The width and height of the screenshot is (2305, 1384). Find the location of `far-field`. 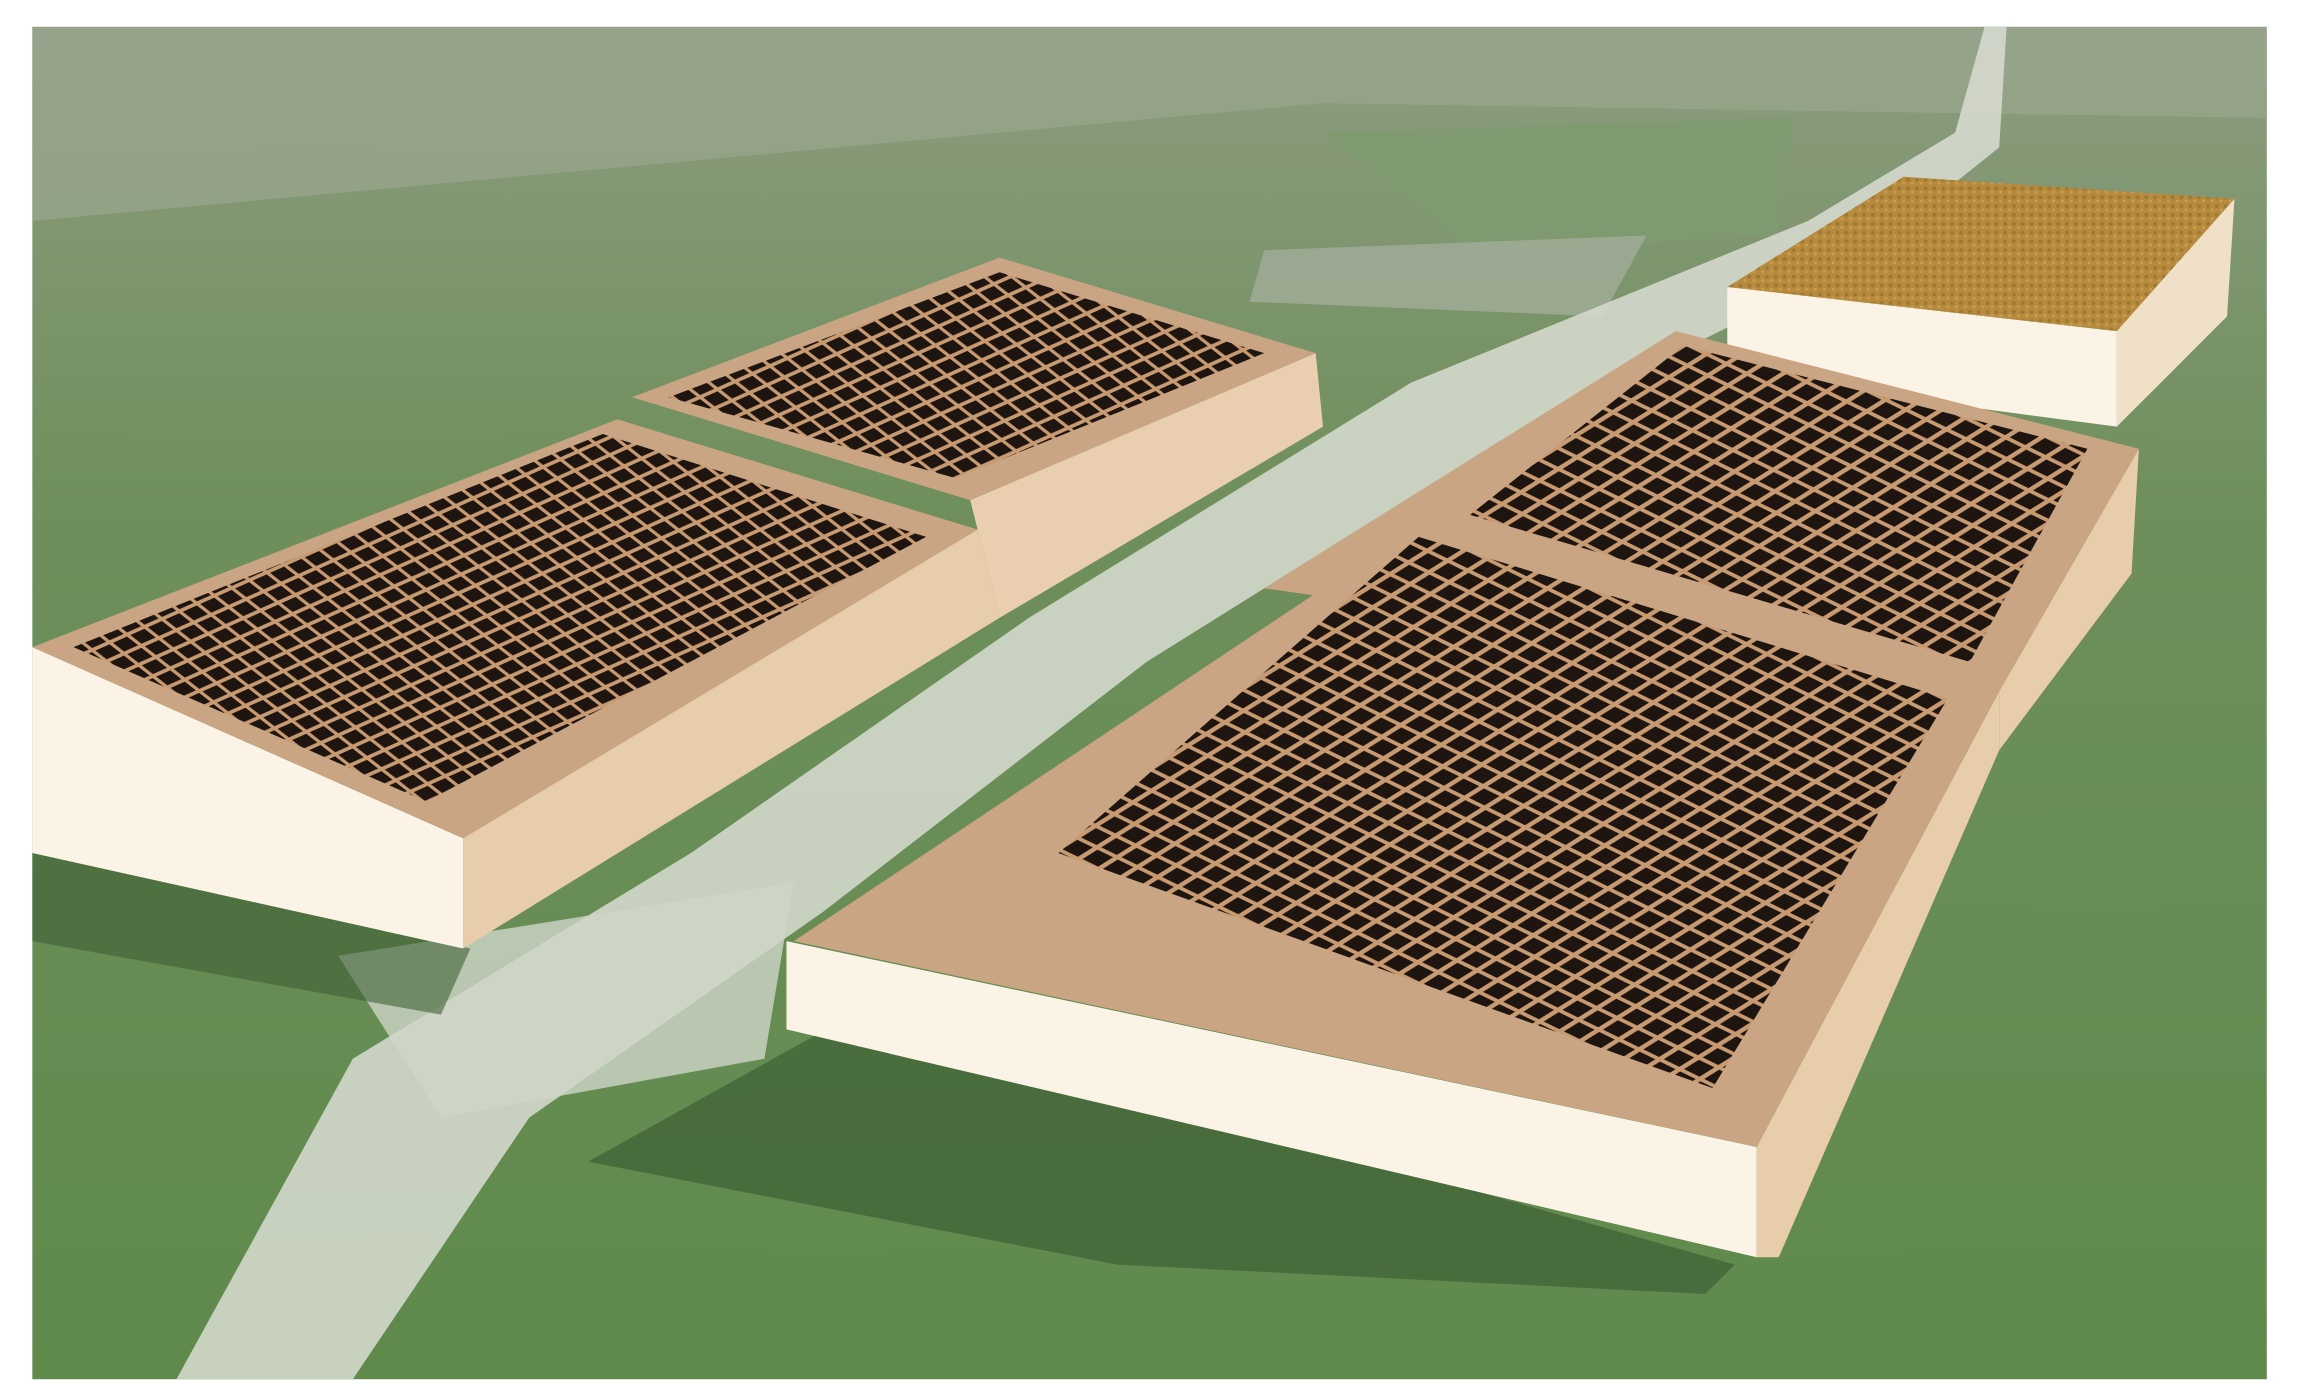

far-field is located at coordinates (1149, 123).